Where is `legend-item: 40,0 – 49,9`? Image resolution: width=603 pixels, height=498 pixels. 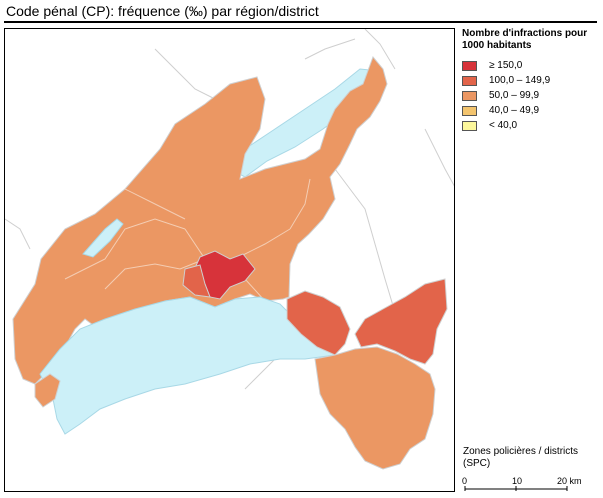 legend-item: 40,0 – 49,9 is located at coordinates (530, 110).